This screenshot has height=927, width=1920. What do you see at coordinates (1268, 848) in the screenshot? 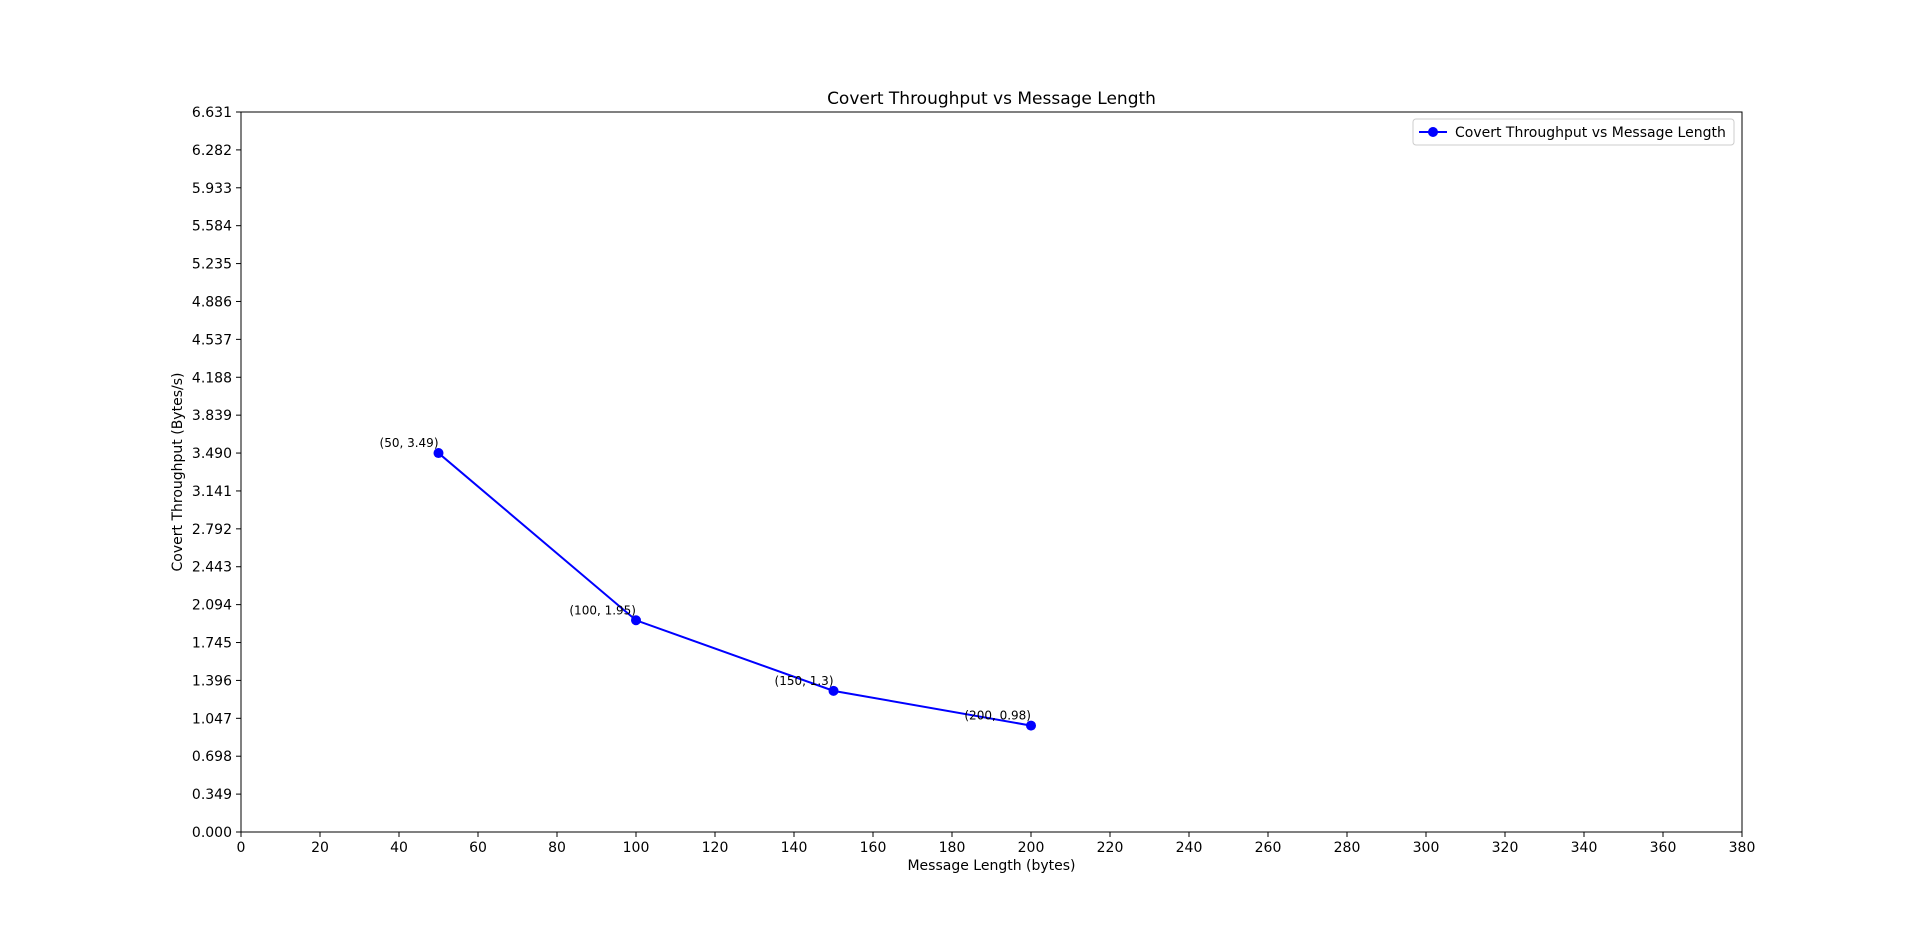
I see `x-tick-label: 260` at bounding box center [1268, 848].